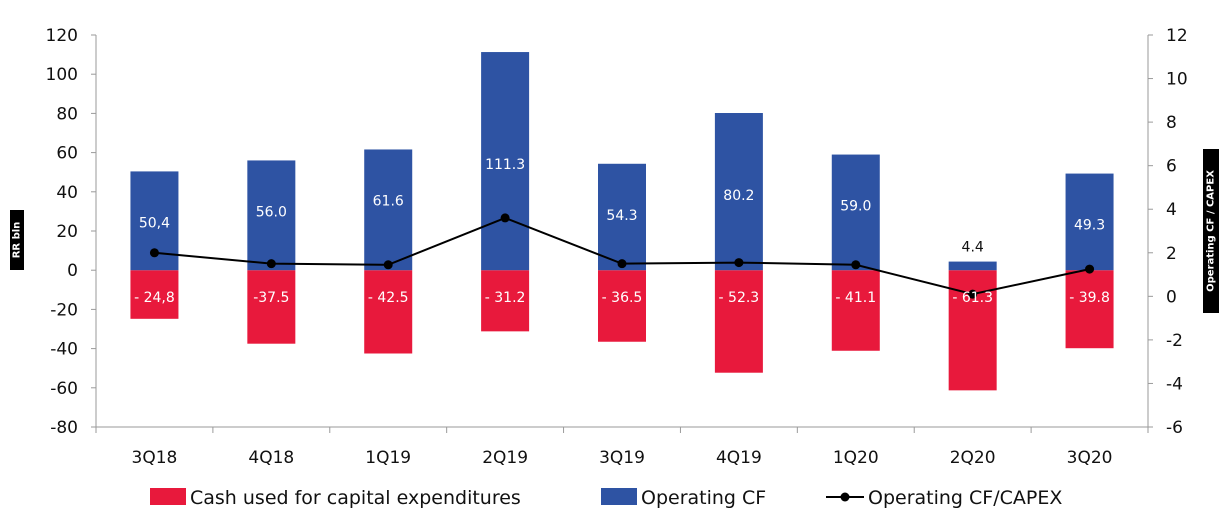 The width and height of the screenshot is (1229, 519). What do you see at coordinates (739, 298) in the screenshot?
I see `capex-data-label: - 52.3` at bounding box center [739, 298].